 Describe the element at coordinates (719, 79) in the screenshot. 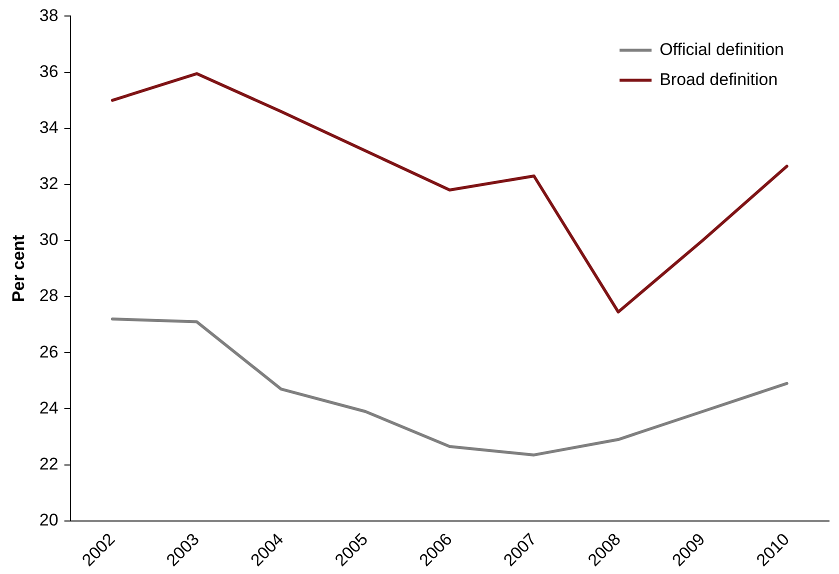

I see `legend-label: Broad definition` at that location.